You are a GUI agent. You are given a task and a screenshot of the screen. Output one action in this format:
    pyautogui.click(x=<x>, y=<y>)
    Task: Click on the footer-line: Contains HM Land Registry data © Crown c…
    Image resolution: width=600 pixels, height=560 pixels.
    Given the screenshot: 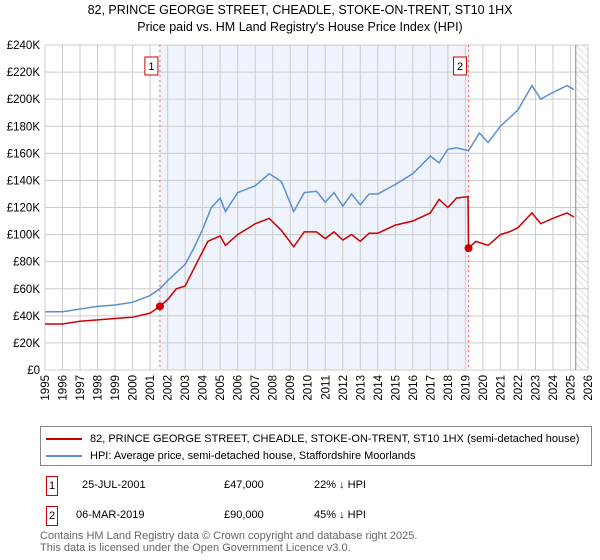 What is the action you would take?
    pyautogui.click(x=229, y=536)
    